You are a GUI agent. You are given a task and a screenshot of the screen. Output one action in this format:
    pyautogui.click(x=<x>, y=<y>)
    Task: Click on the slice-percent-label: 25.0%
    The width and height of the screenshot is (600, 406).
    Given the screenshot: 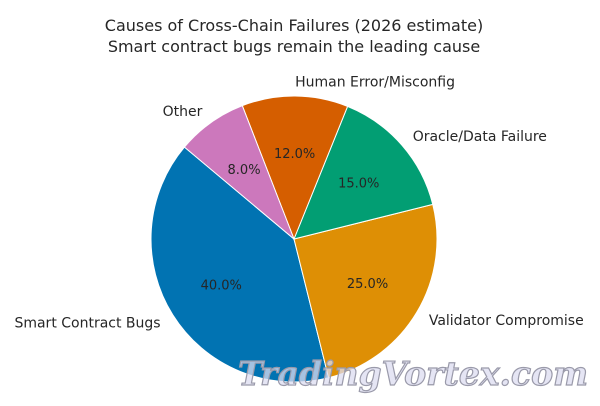 What is the action you would take?
    pyautogui.click(x=367, y=284)
    